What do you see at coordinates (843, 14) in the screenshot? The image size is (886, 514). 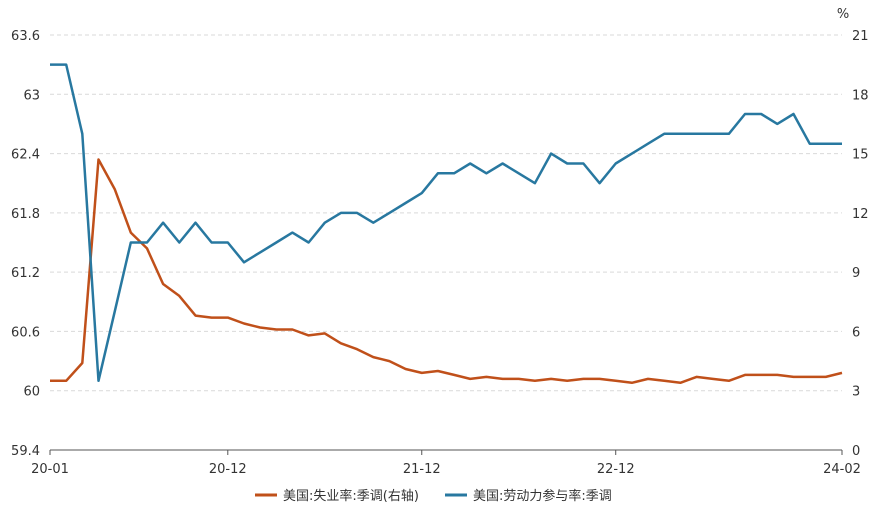 I see `right-axis-unit: %` at bounding box center [843, 14].